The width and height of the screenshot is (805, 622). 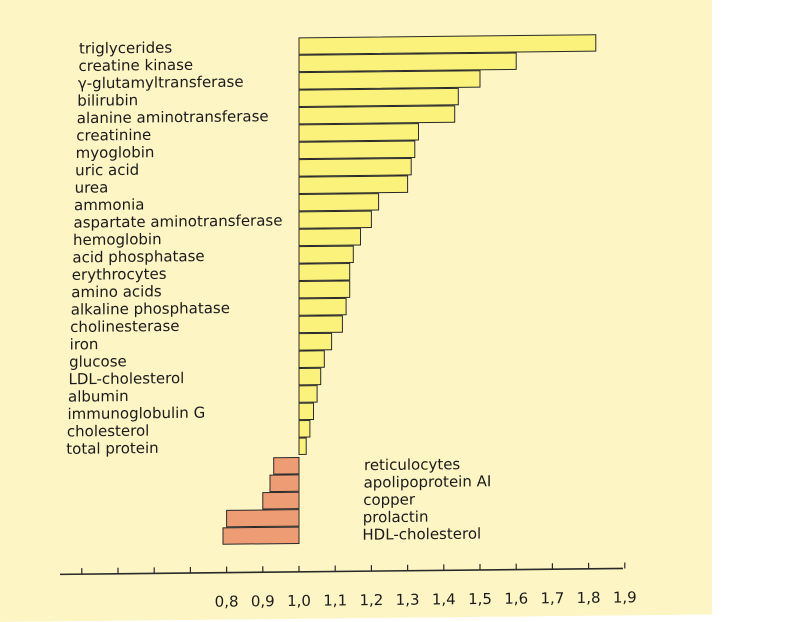 What do you see at coordinates (339, 202) in the screenshot?
I see `bar-ammonia` at bounding box center [339, 202].